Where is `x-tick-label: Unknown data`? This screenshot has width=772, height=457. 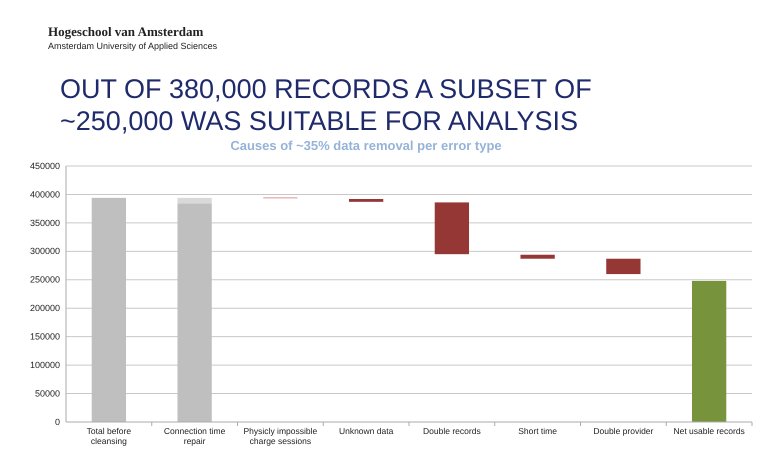 x-tick-label: Unknown data is located at coordinates (366, 431).